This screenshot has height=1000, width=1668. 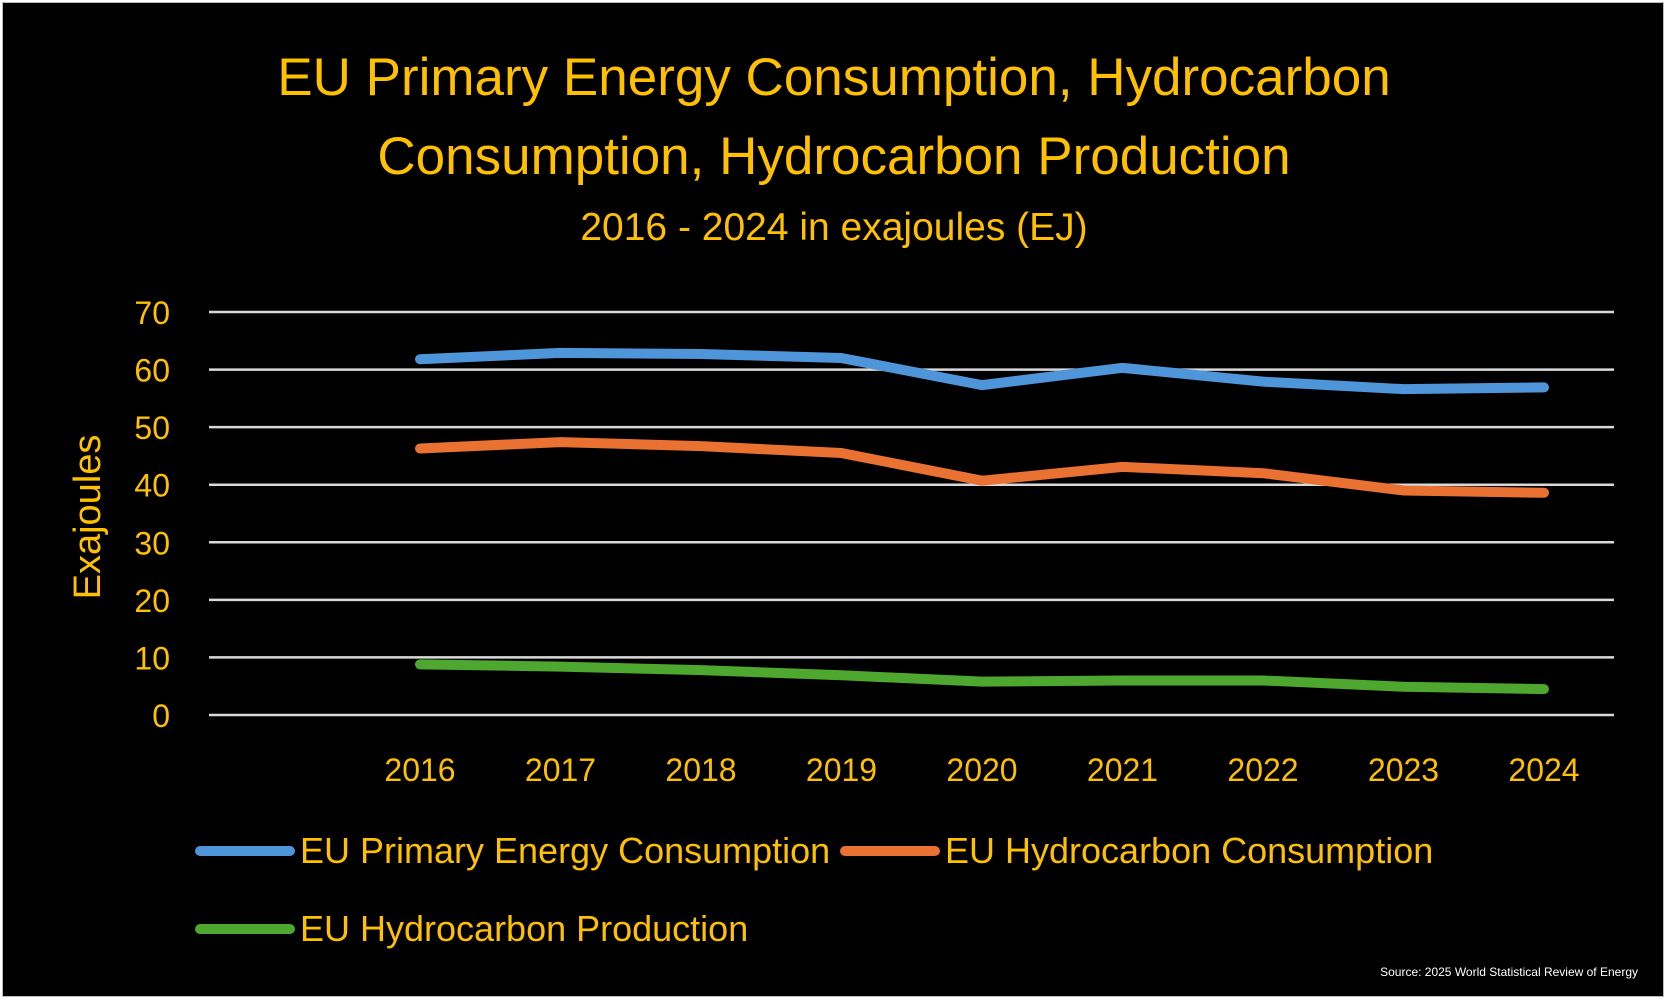 What do you see at coordinates (833, 227) in the screenshot?
I see `chart-subtitle: 2016 - 2024 in exajoules (EJ)` at bounding box center [833, 227].